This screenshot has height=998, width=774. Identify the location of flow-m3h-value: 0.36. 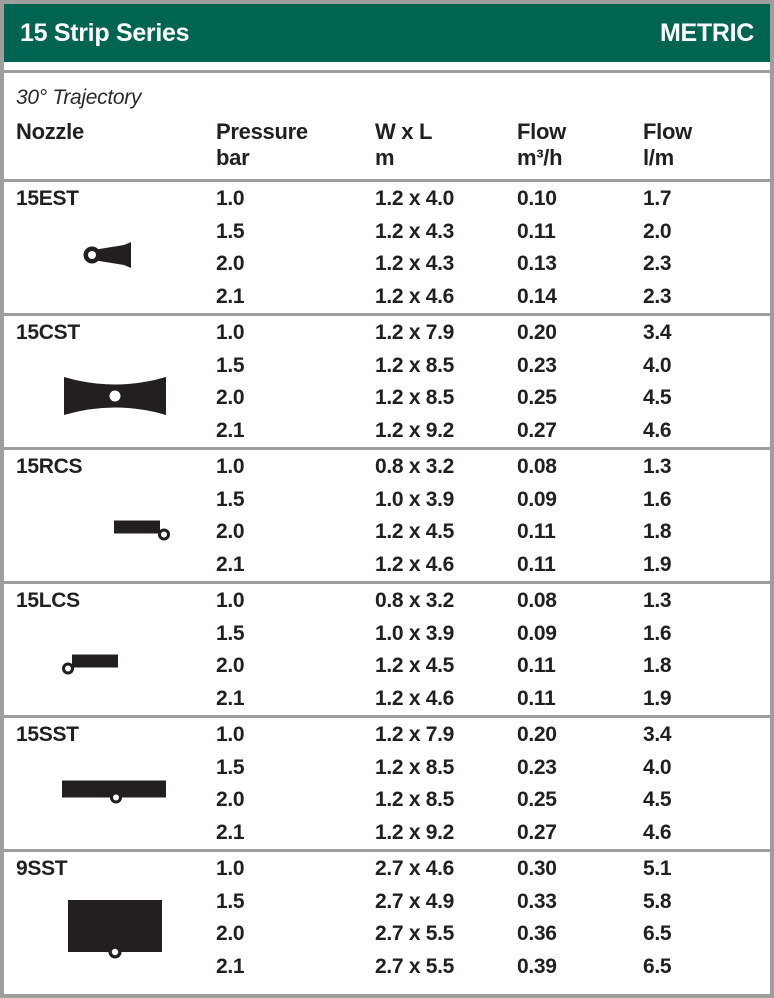
(537, 933).